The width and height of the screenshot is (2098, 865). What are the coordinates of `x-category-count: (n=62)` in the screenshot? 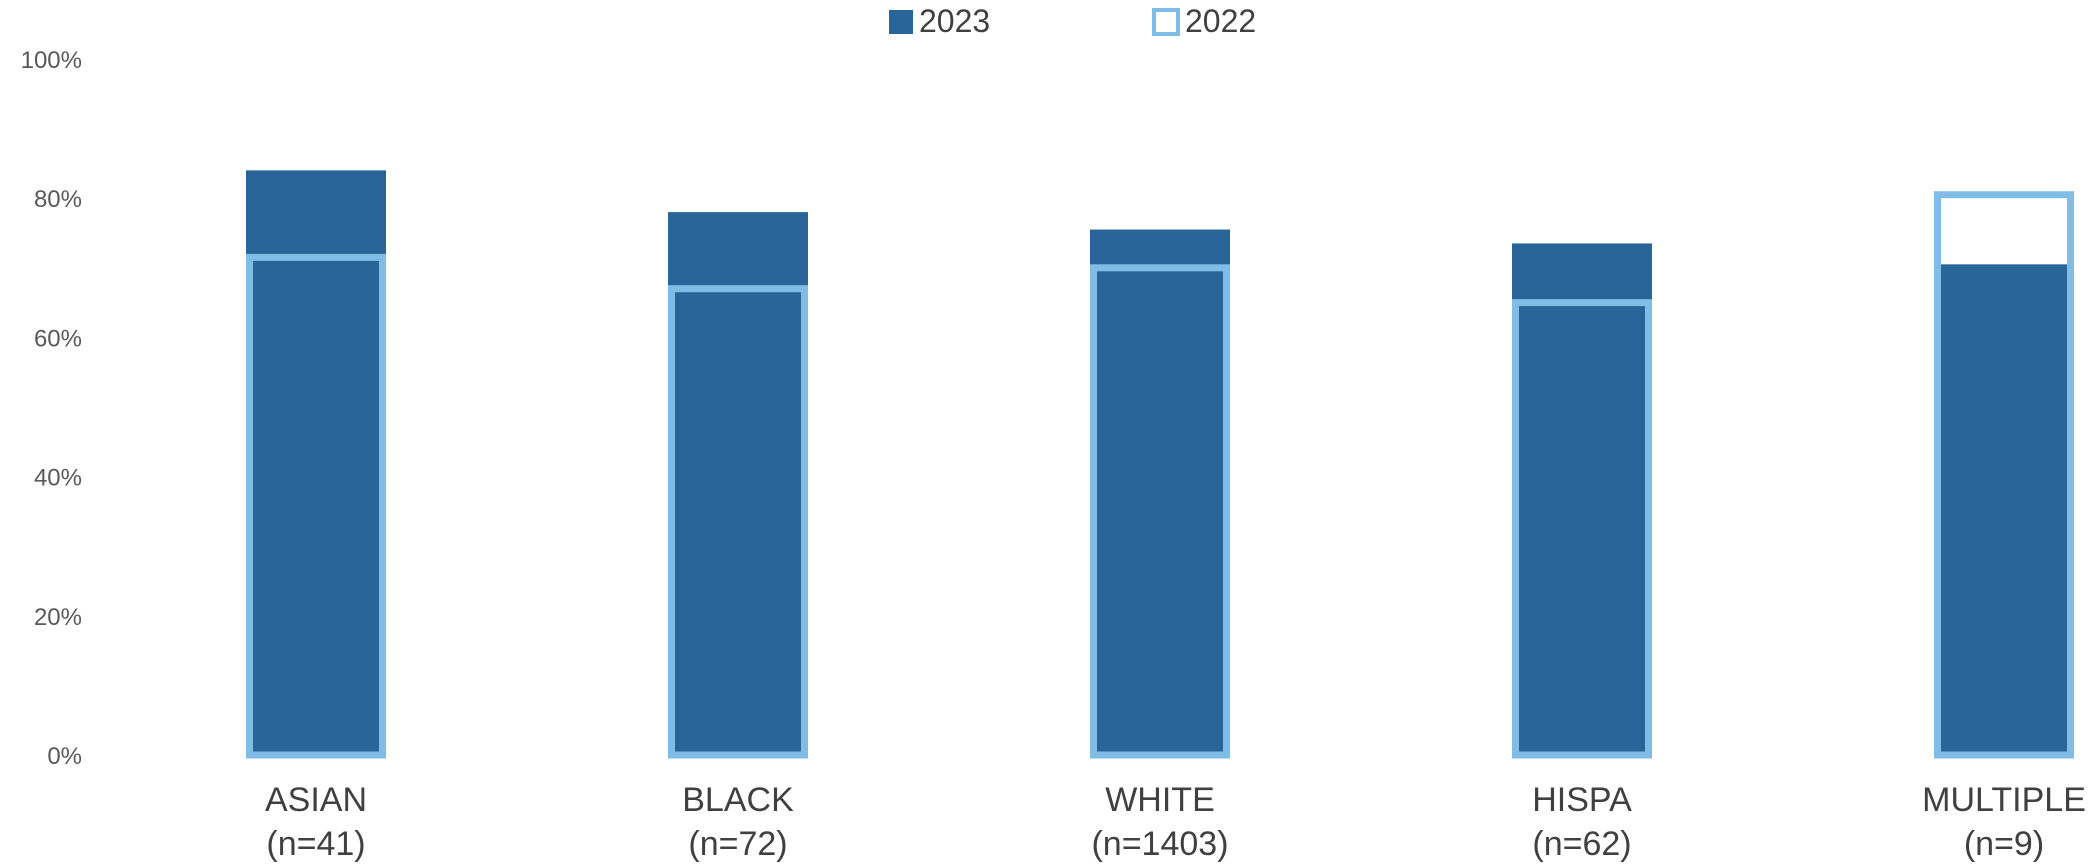 It's located at (1581, 844).